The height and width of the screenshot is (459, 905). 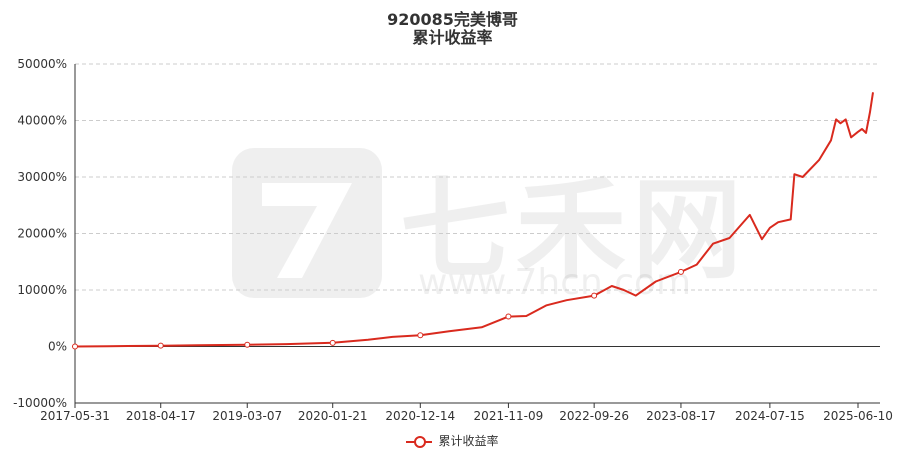 I want to click on y-tick-label: 20000%, so click(x=42, y=234).